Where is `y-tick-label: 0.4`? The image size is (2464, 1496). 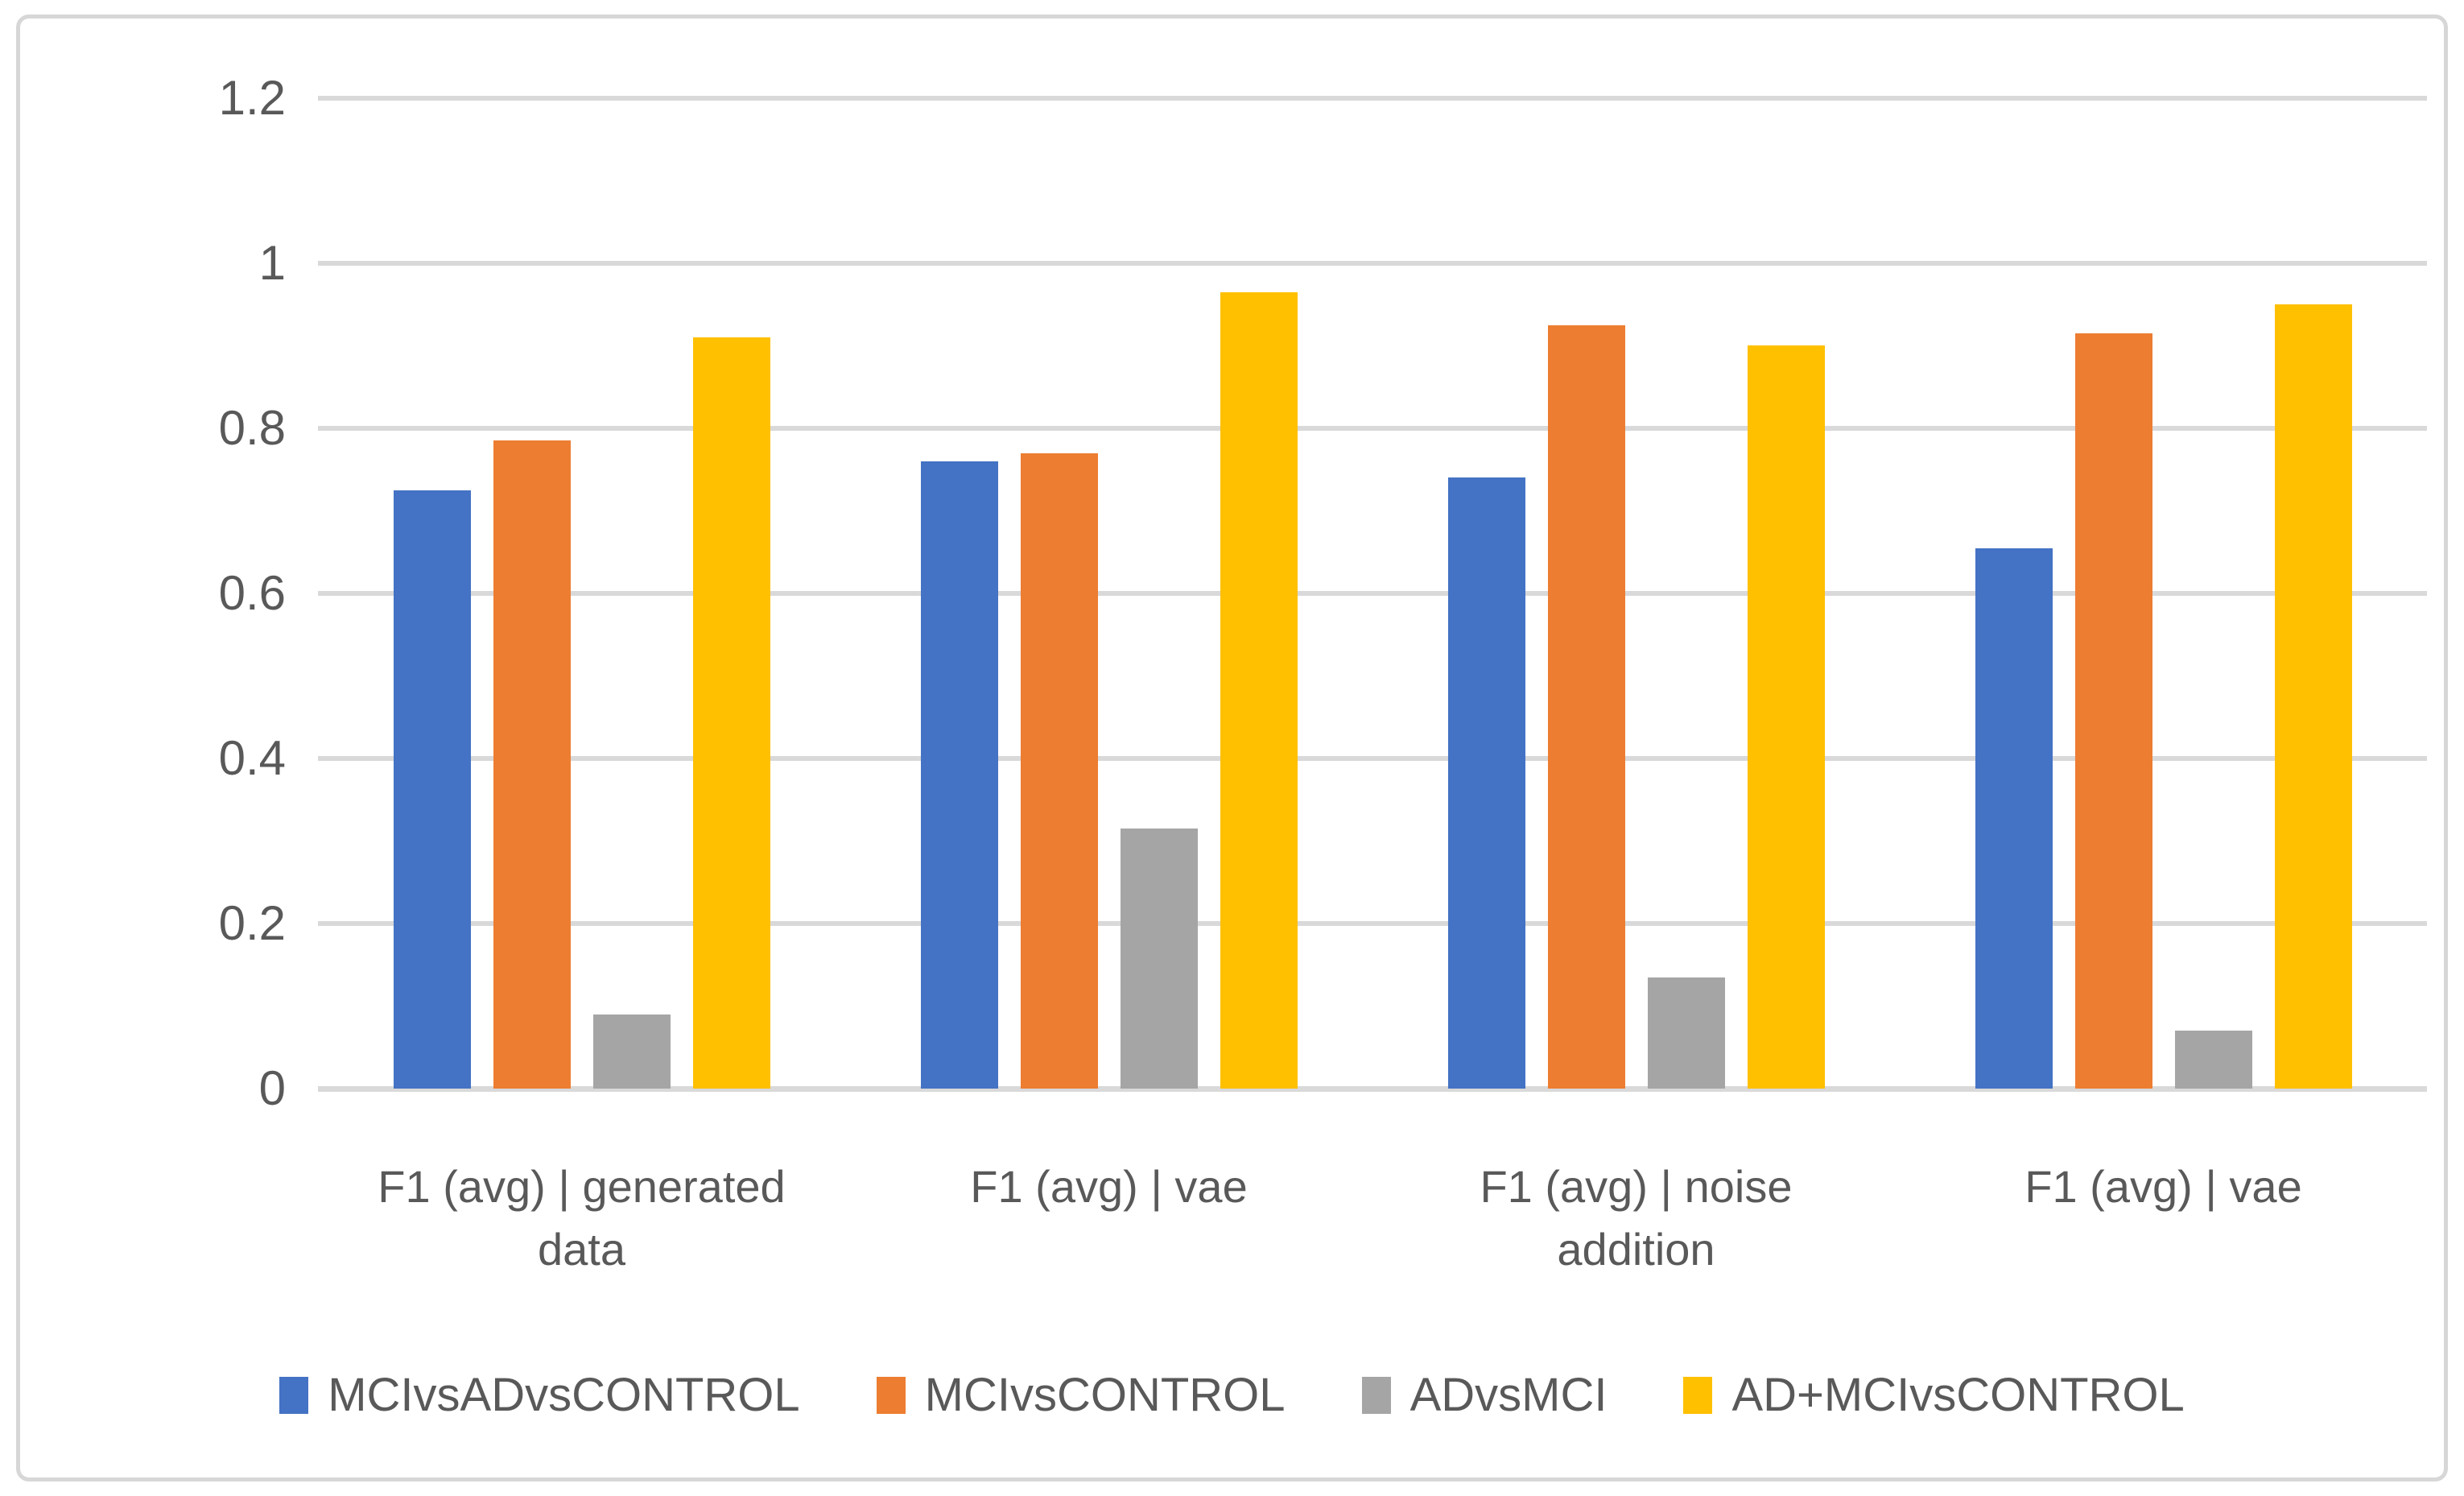
y-tick-label: 0.4 is located at coordinates (252, 758).